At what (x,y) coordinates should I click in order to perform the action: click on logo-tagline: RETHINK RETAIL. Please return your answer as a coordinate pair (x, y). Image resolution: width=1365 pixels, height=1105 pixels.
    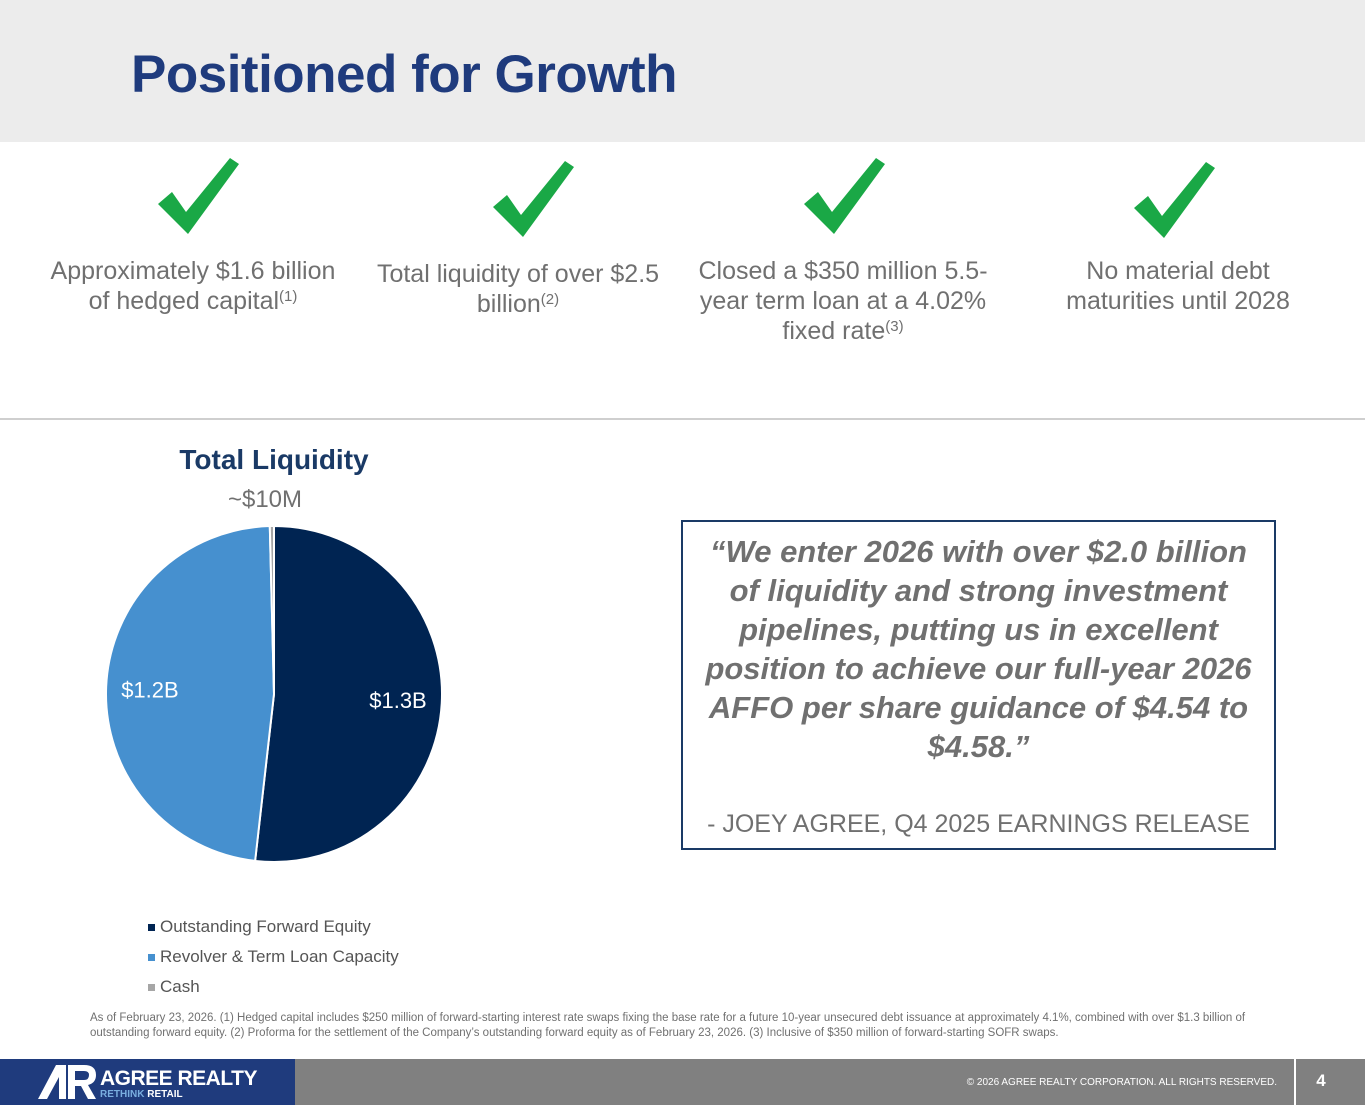
    Looking at the image, I should click on (141, 1094).